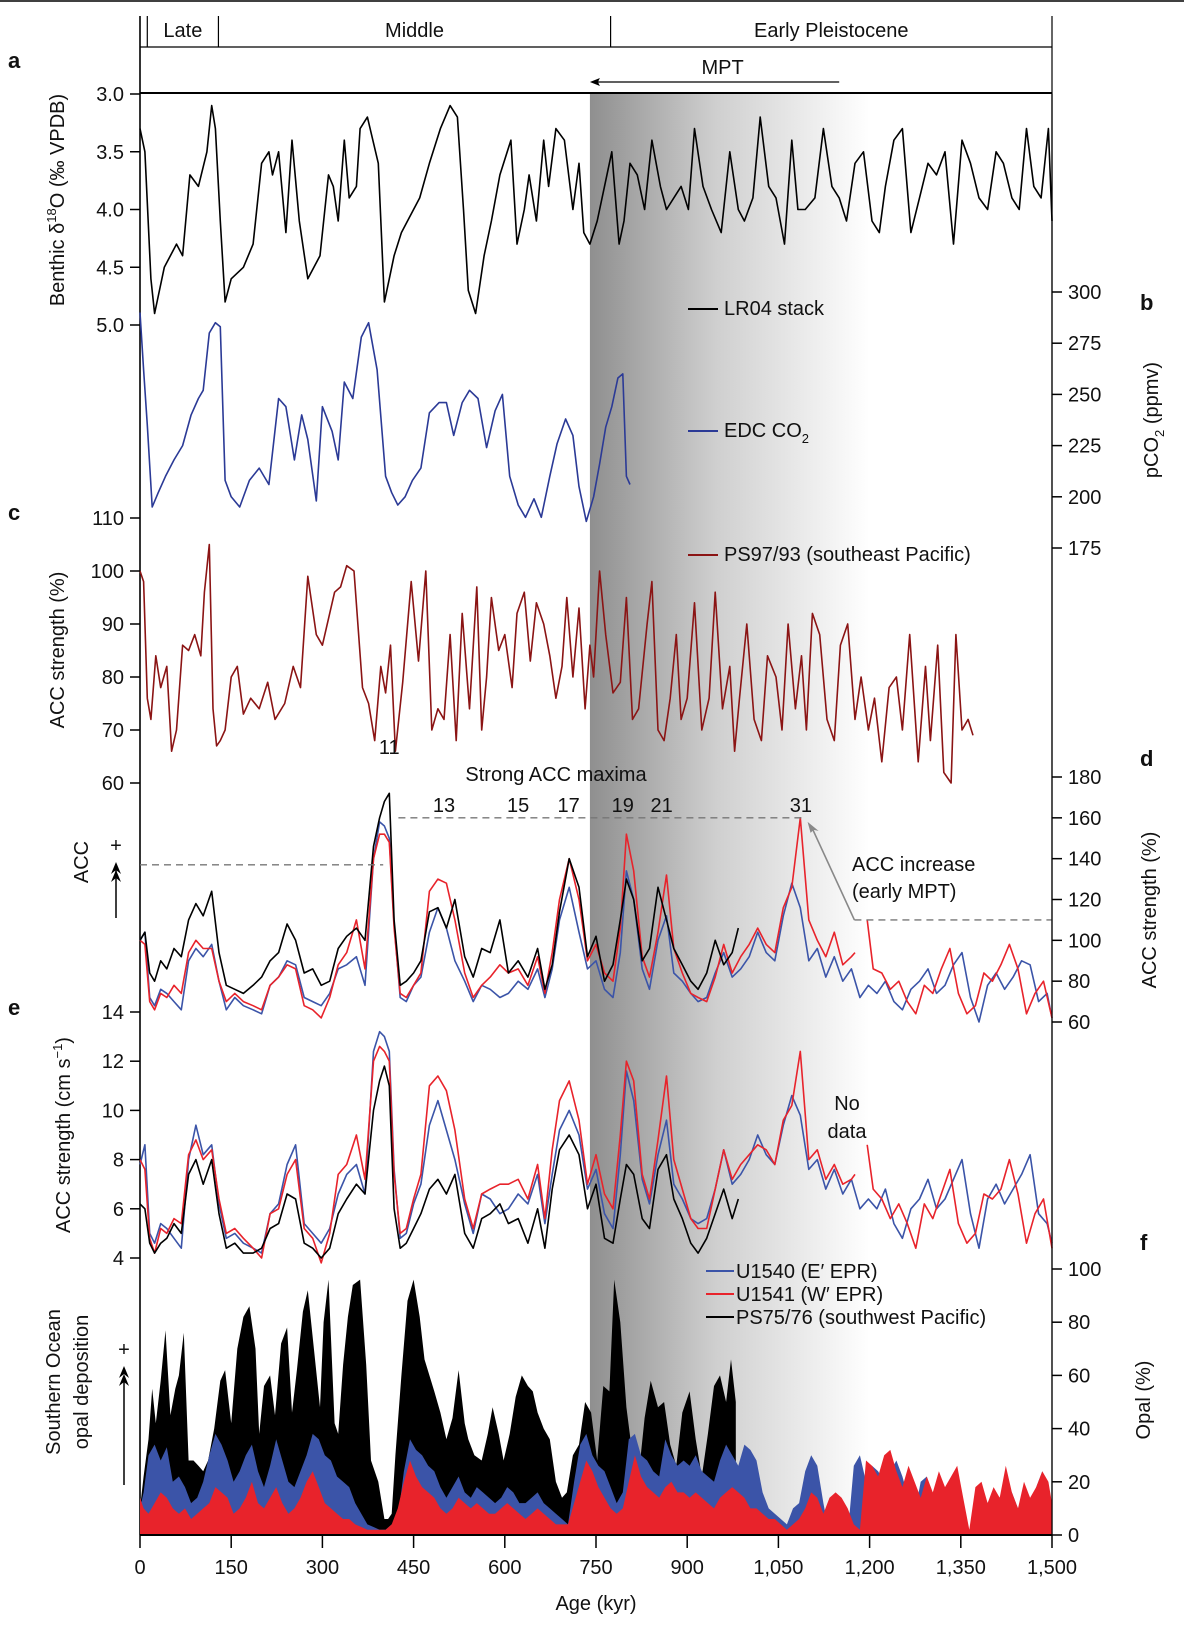  Describe the element at coordinates (58, 264) in the screenshot. I see `text-span: Benthic δ` at that location.